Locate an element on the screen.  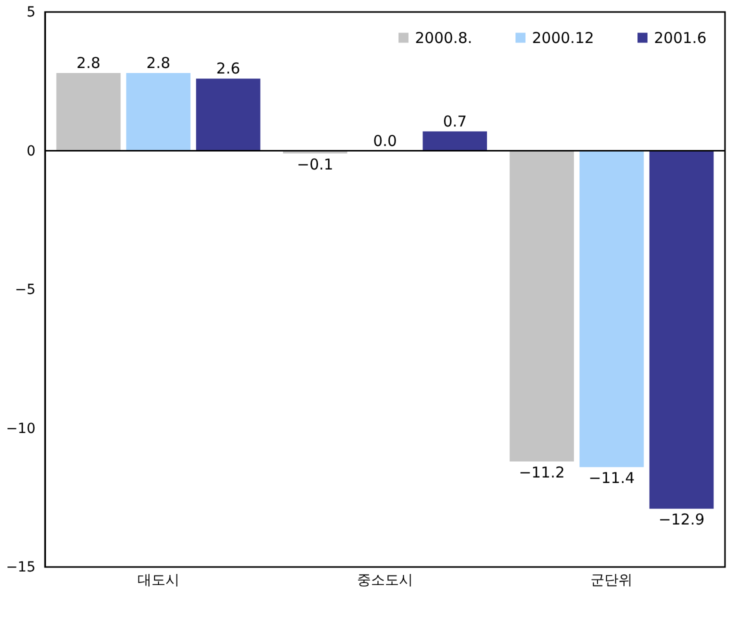
y-tick-label: 0 is located at coordinates (31, 151).